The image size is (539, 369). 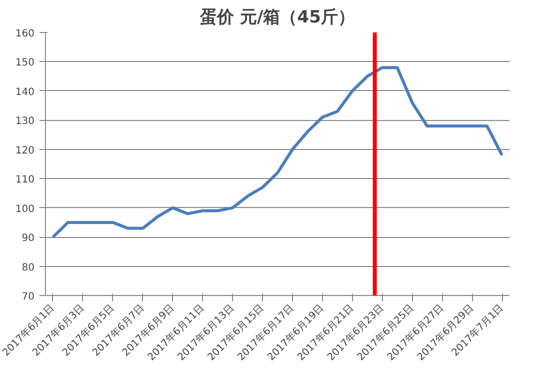 What do you see at coordinates (25, 150) in the screenshot?
I see `y-tick-label: 120` at bounding box center [25, 150].